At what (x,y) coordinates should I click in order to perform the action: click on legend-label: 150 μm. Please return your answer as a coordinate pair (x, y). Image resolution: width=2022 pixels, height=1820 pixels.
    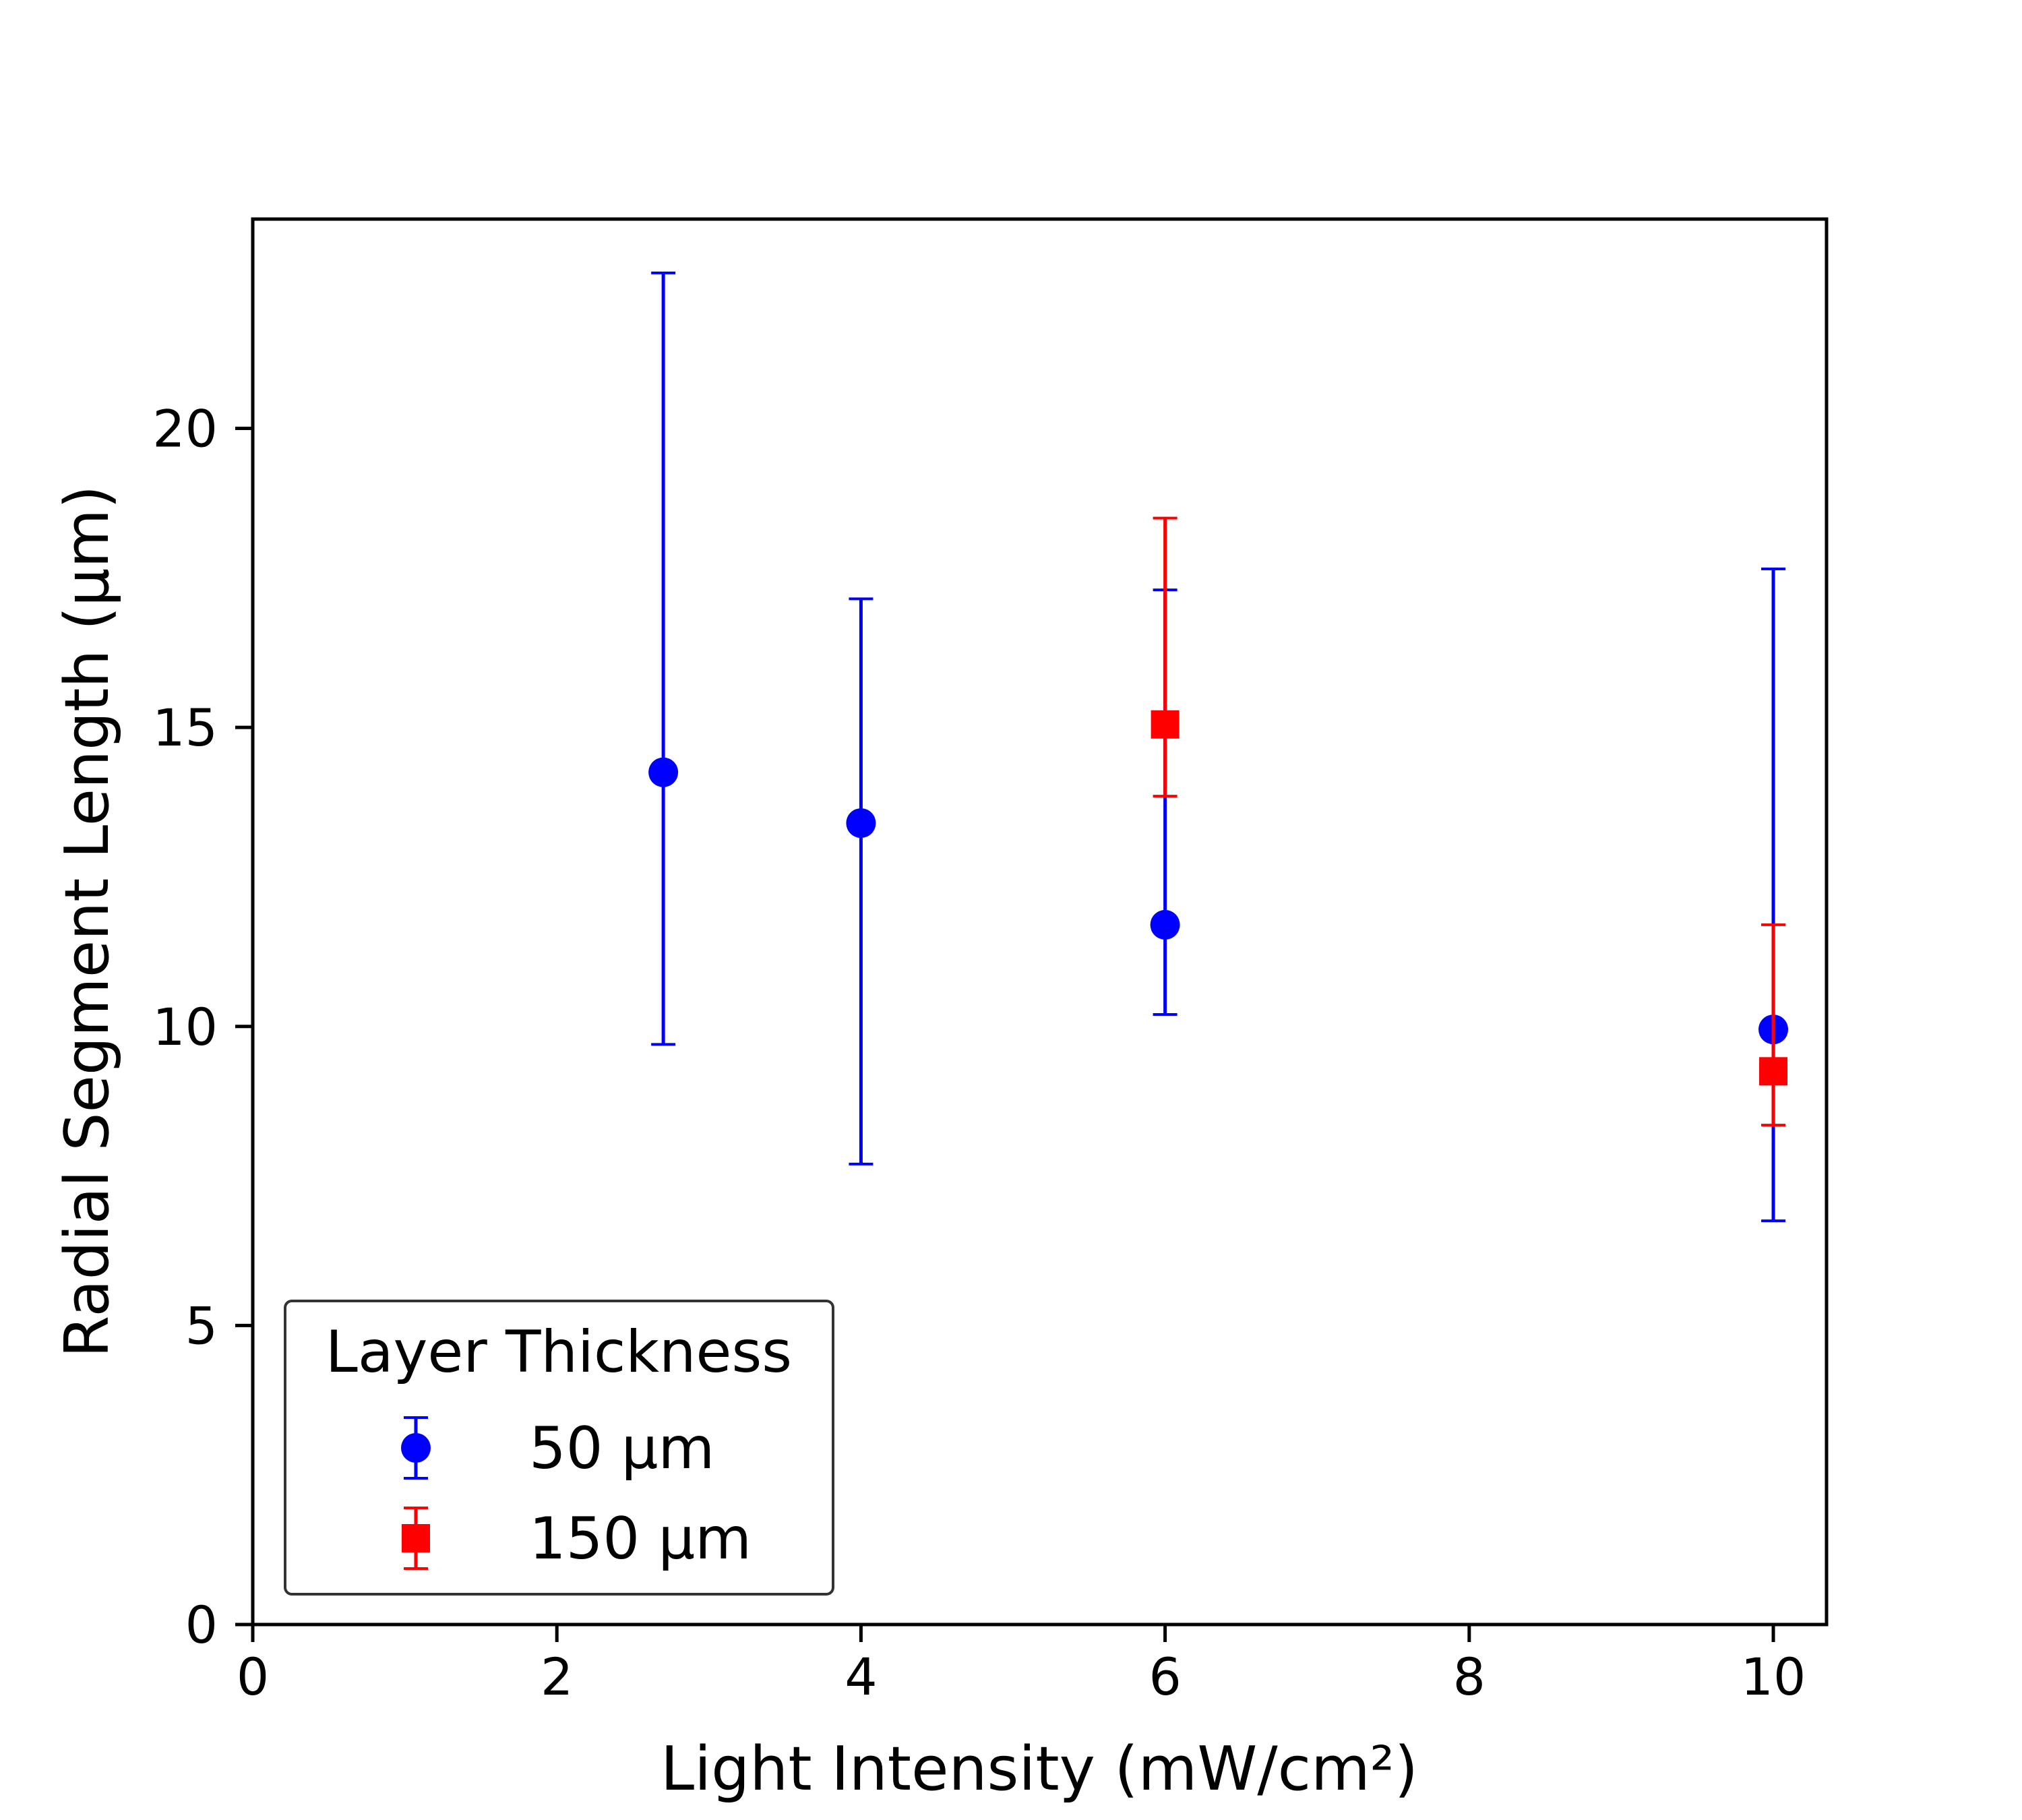
    Looking at the image, I should click on (640, 1539).